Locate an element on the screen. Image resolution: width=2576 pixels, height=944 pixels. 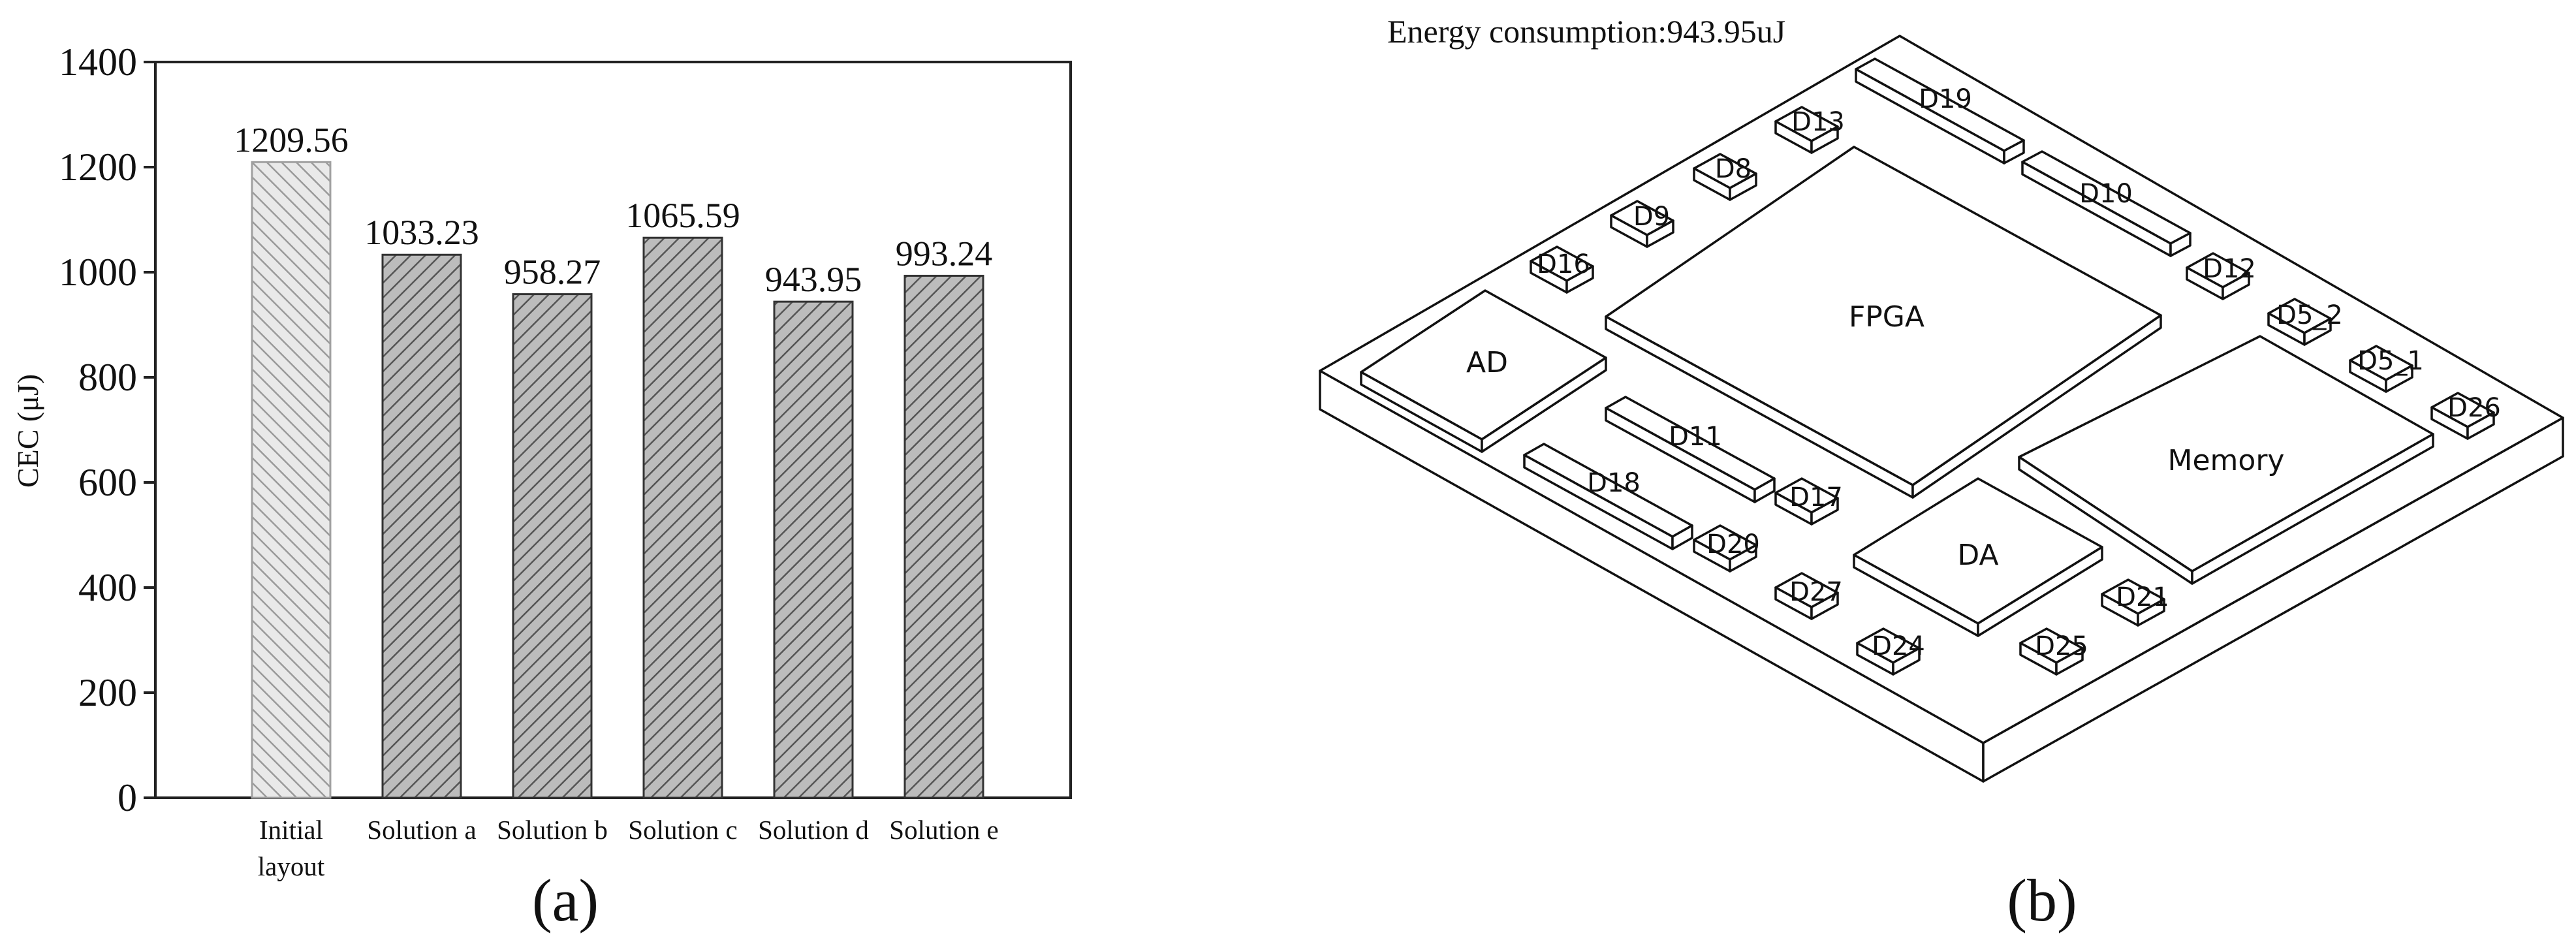
svg-text: Memory is located at coordinates (2226, 460).